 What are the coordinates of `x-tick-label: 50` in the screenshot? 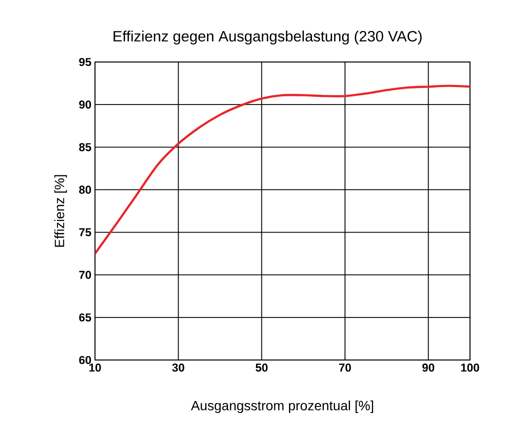 It's located at (262, 368).